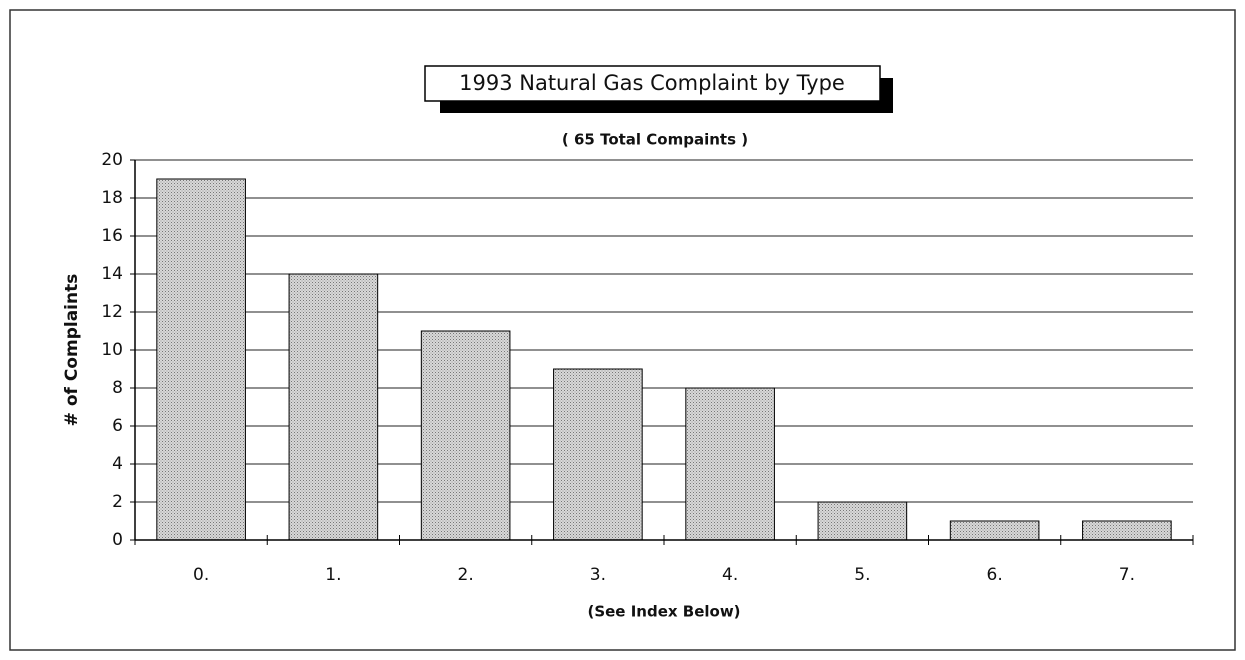 The width and height of the screenshot is (1245, 660). I want to click on x-tick-label: 5., so click(862, 575).